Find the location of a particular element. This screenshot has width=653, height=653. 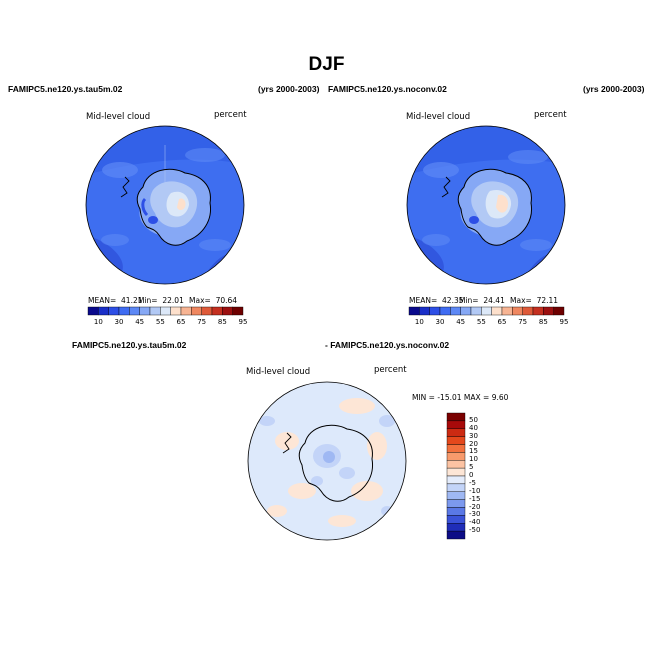

colorbar-tick-label: 20 is located at coordinates (473, 443).